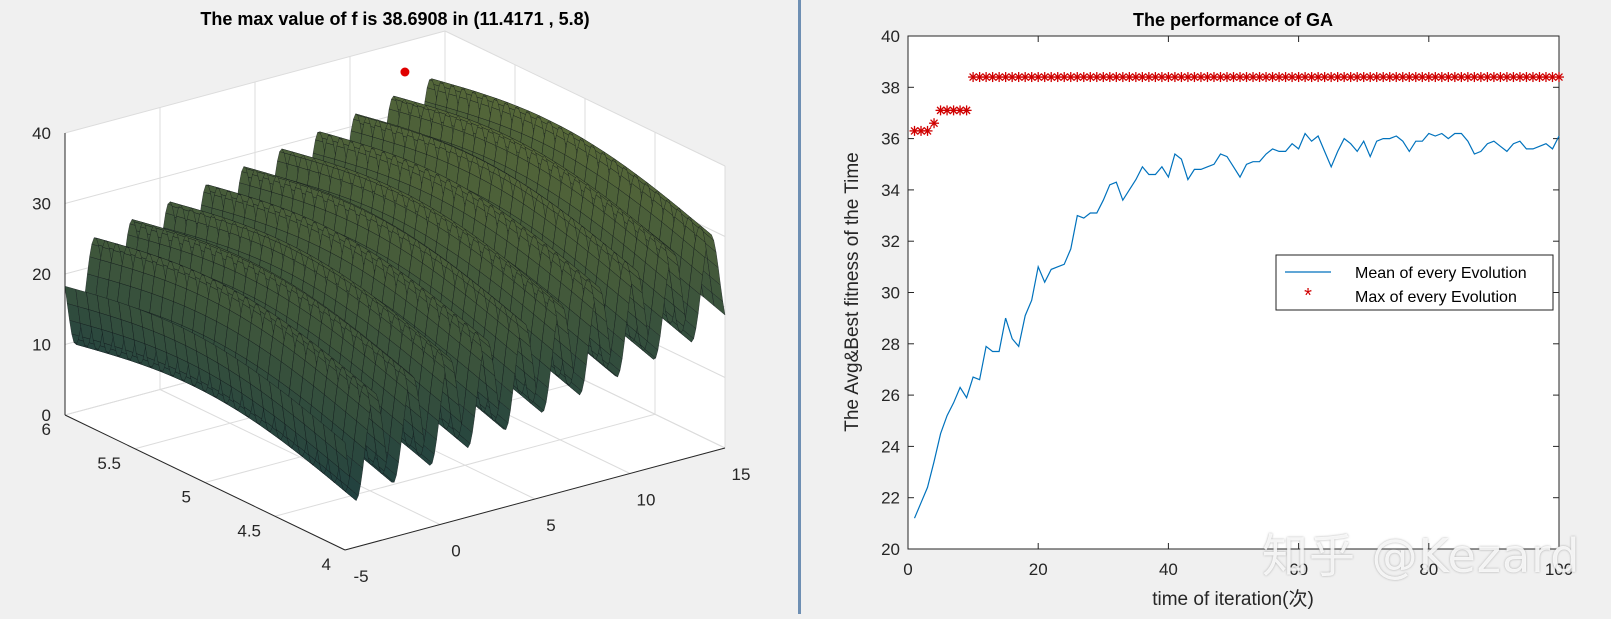 The image size is (1611, 619). Describe the element at coordinates (109, 463) in the screenshot. I see `y-tick-label: 5.5` at that location.